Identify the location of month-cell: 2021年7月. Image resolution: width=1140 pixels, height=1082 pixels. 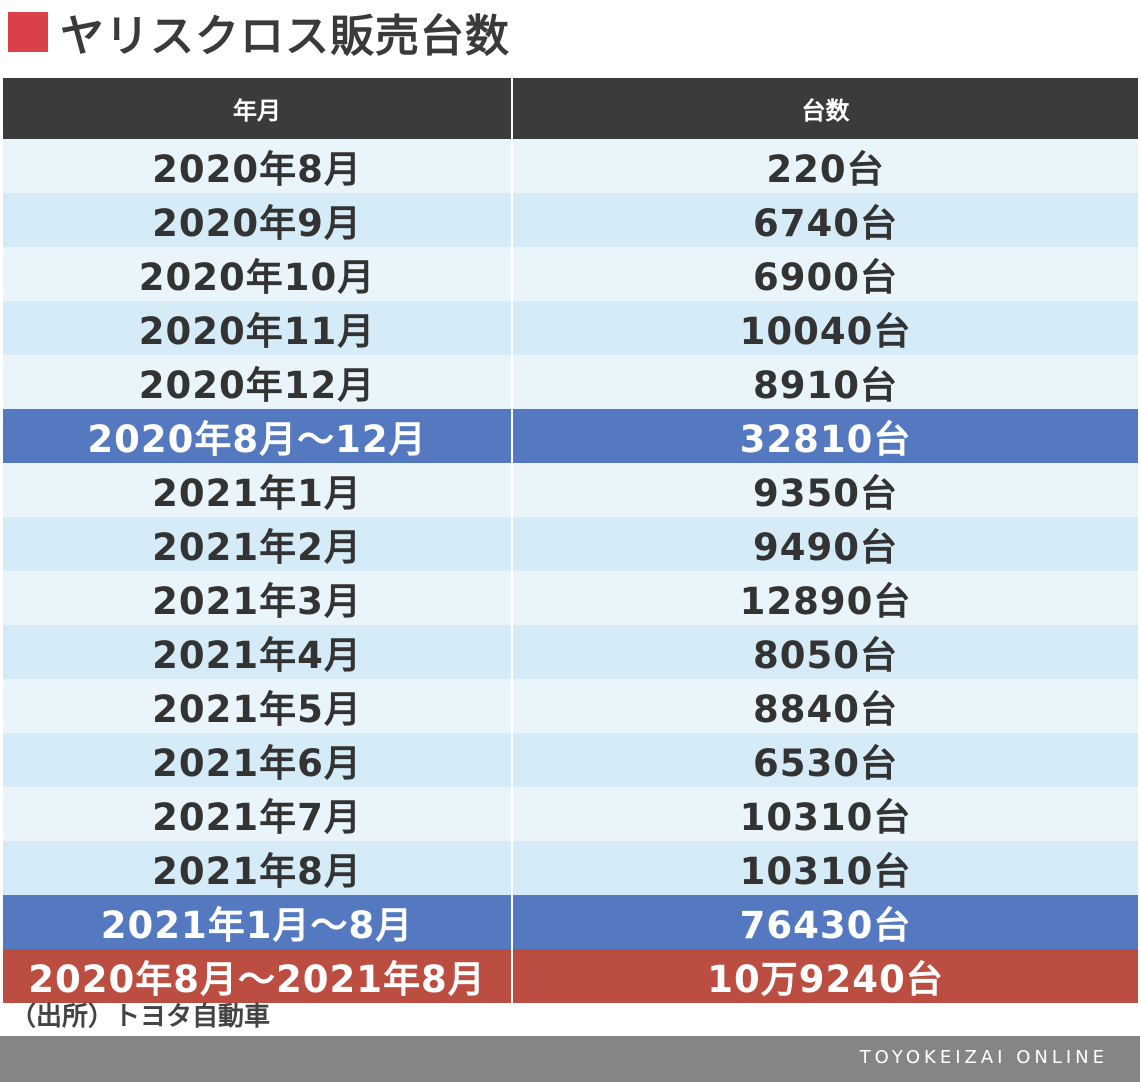
(257, 814).